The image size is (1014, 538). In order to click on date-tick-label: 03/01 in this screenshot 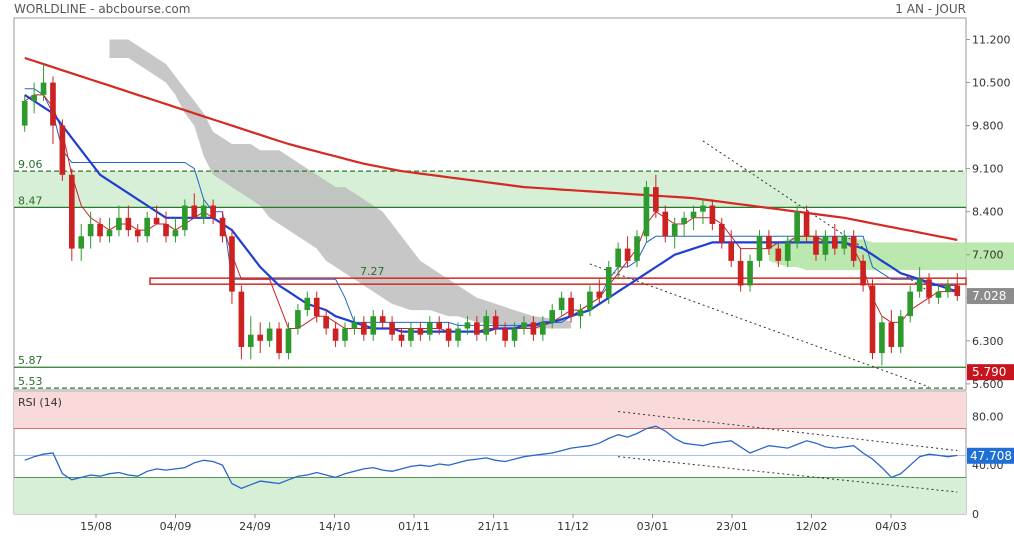, I will do `click(653, 526)`.